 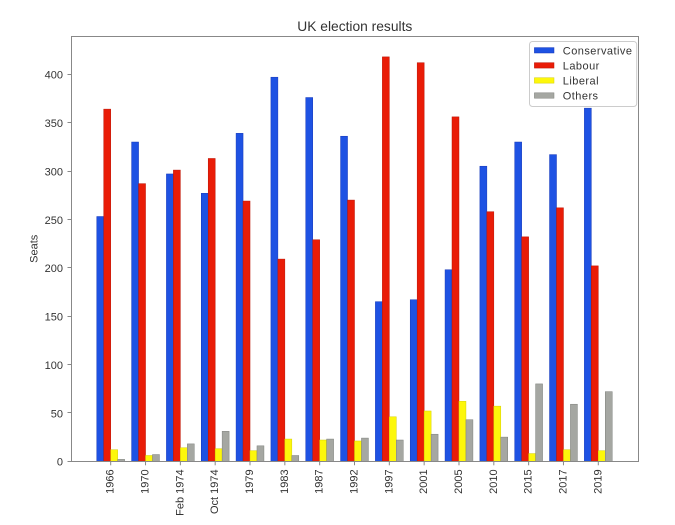 What do you see at coordinates (494, 481) in the screenshot?
I see `svg-text: 2010` at bounding box center [494, 481].